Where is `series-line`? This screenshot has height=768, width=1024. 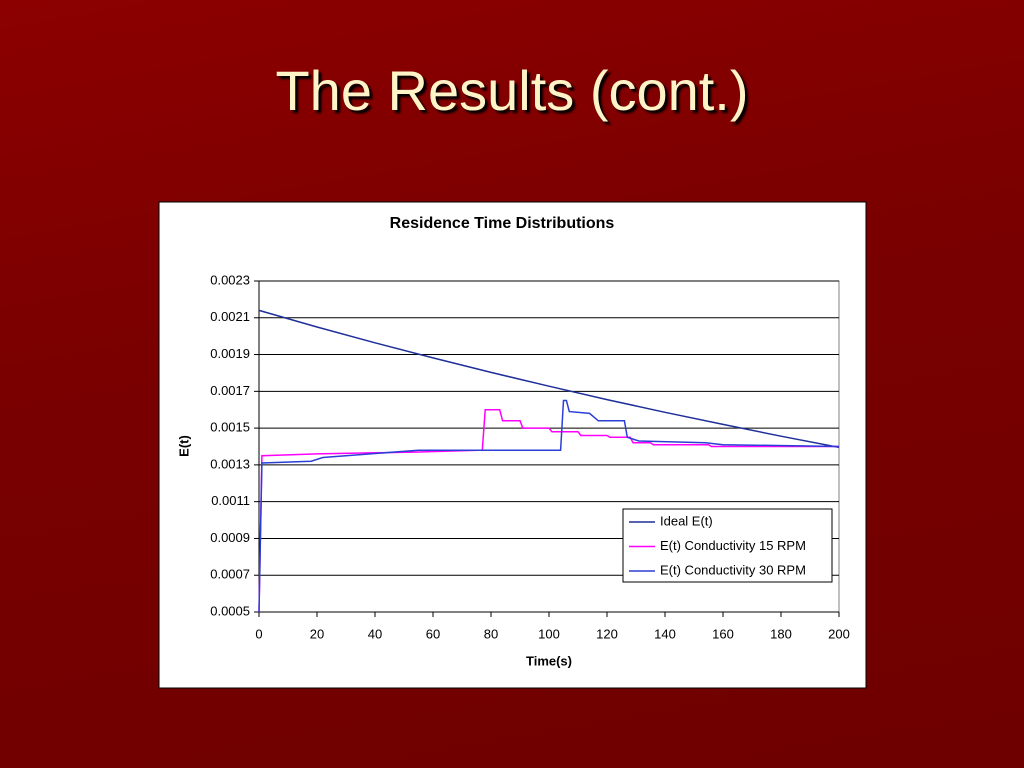 series-line is located at coordinates (549, 379).